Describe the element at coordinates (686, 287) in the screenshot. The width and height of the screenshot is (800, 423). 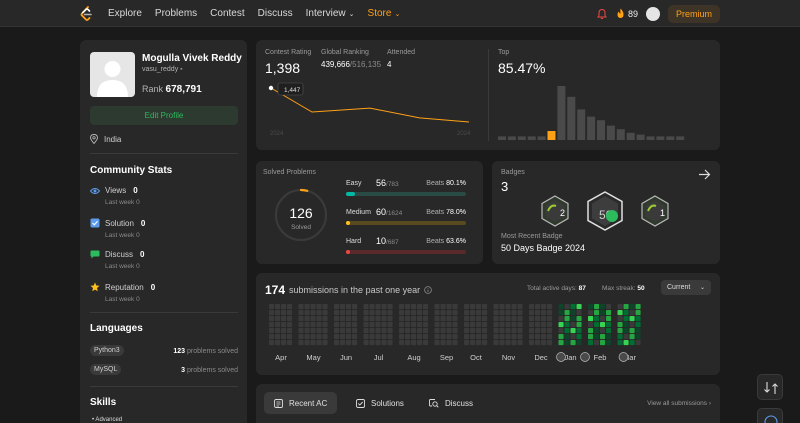
I see `year-dropdown: Current ⌄` at that location.